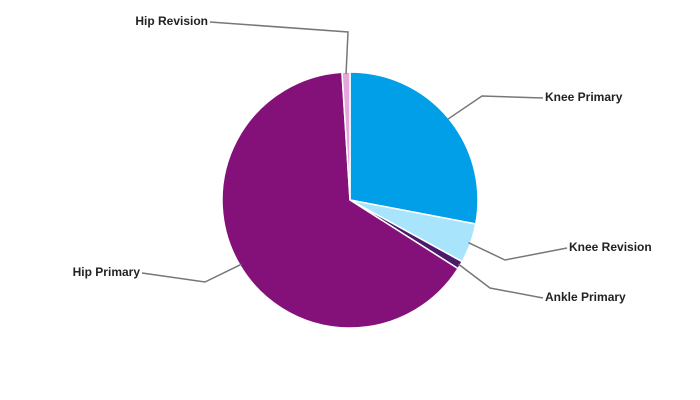 The width and height of the screenshot is (700, 400). Describe the element at coordinates (584, 97) in the screenshot. I see `slice-label: Knee Primary` at that location.